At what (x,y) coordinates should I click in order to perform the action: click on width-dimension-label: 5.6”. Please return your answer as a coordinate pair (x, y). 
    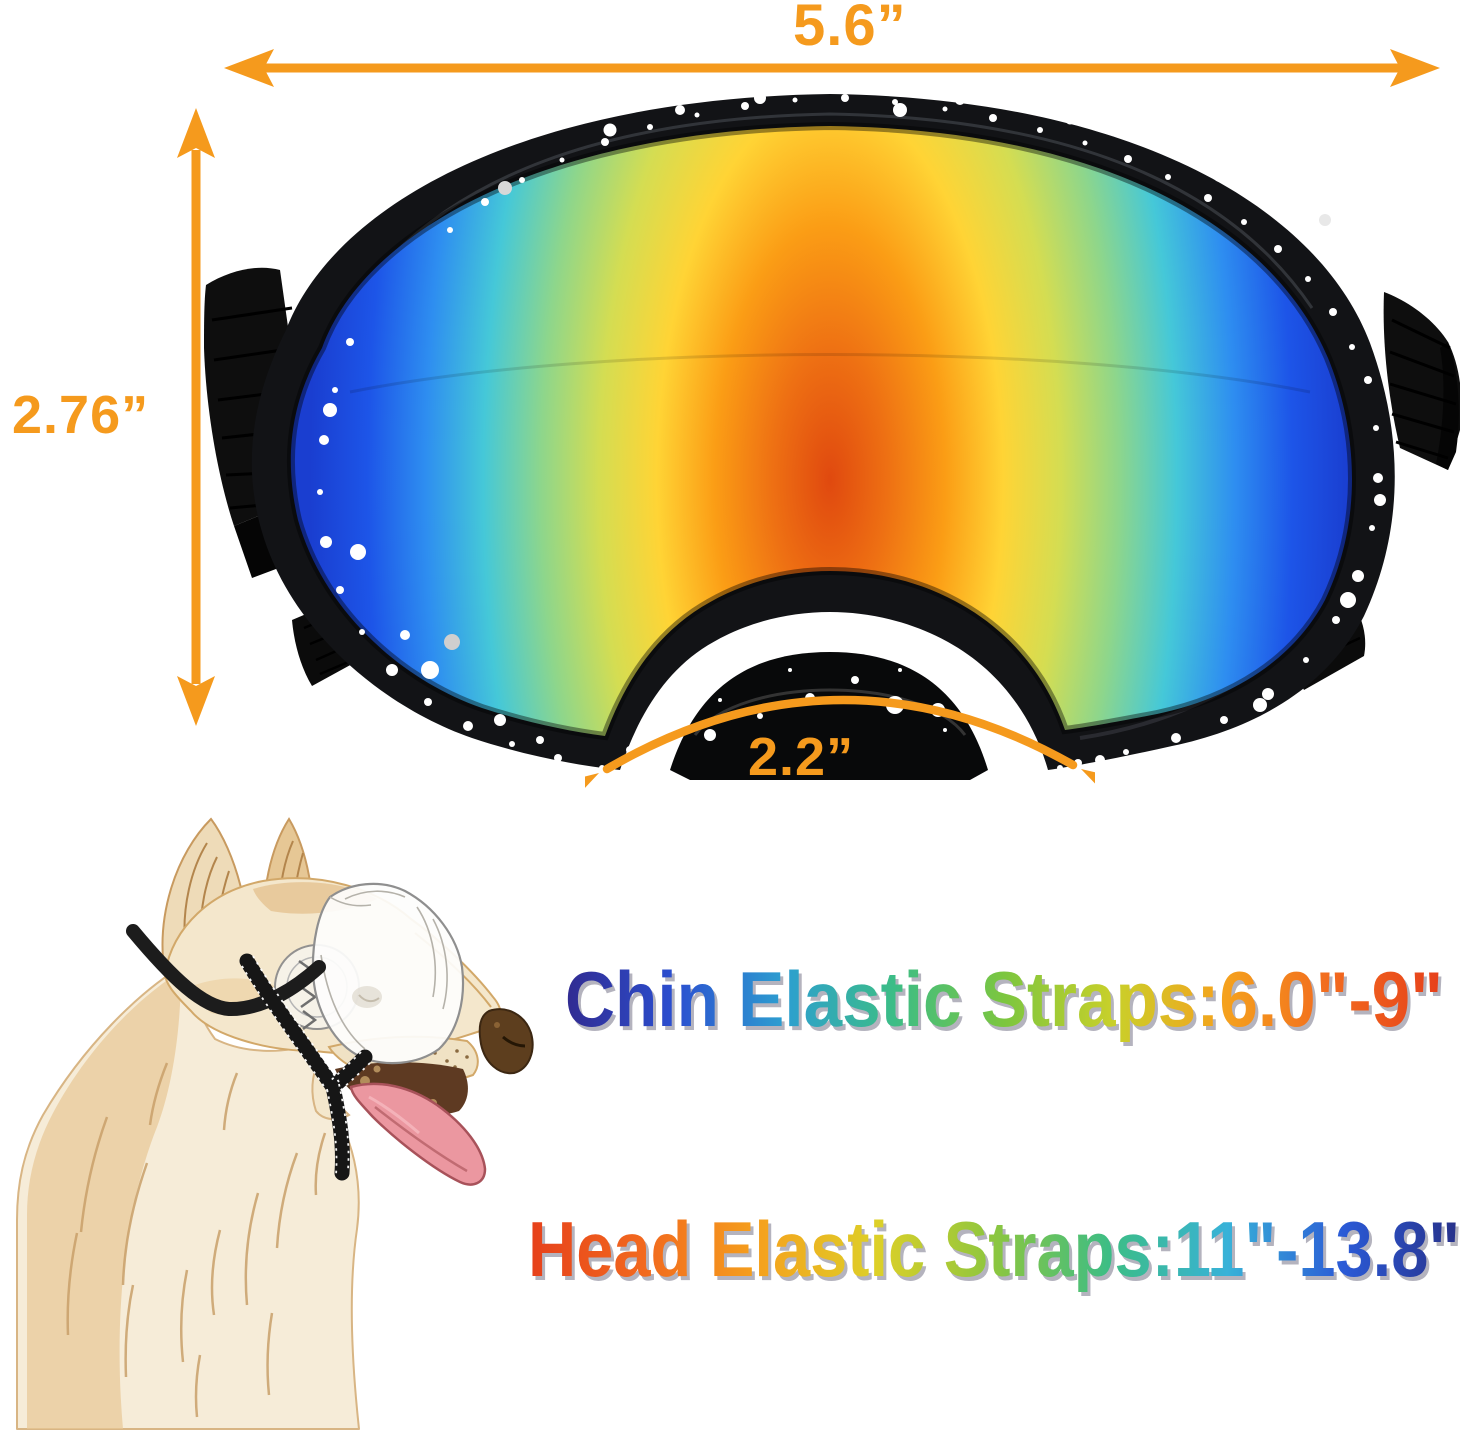
    Looking at the image, I should click on (850, 29).